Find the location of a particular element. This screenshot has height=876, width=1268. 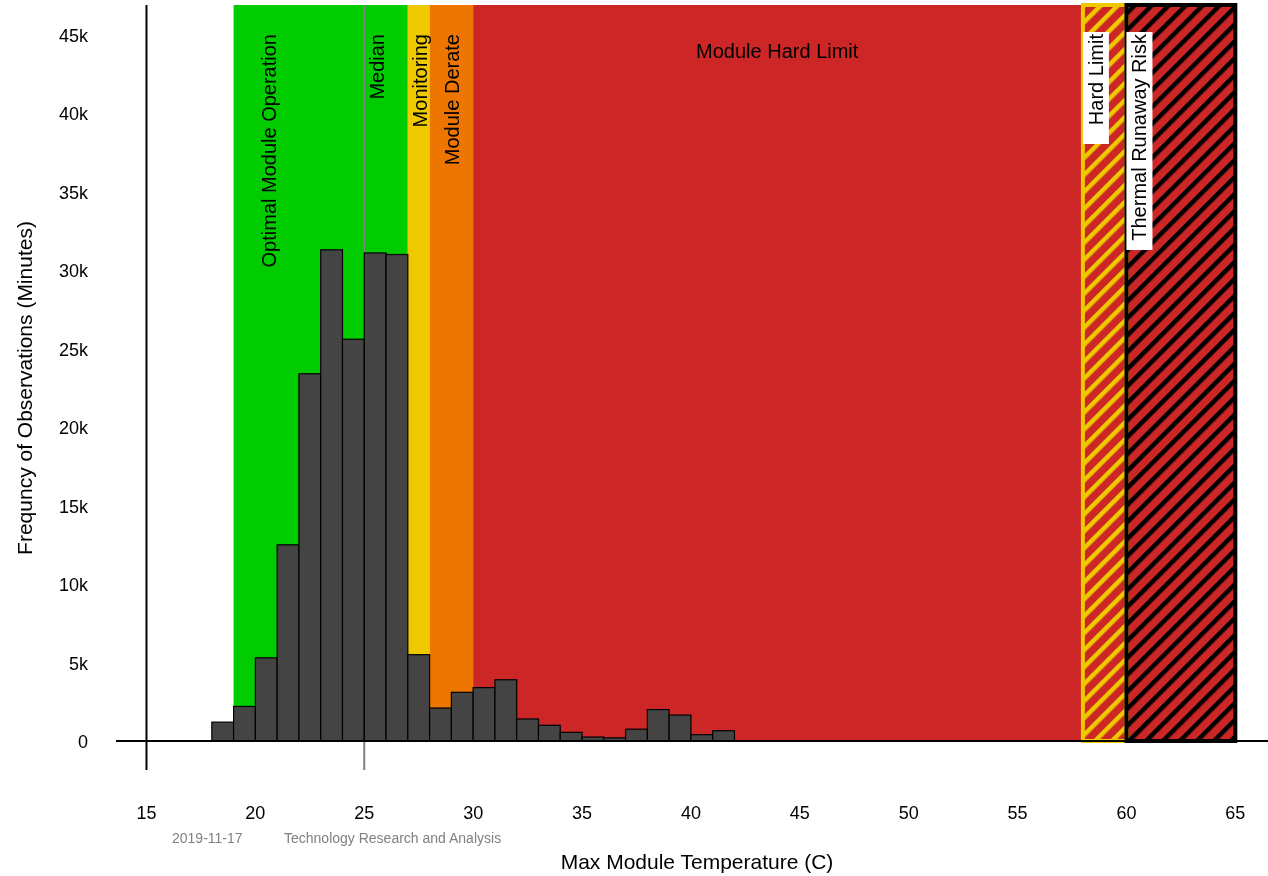

text: 2019-11-17 is located at coordinates (207, 838).